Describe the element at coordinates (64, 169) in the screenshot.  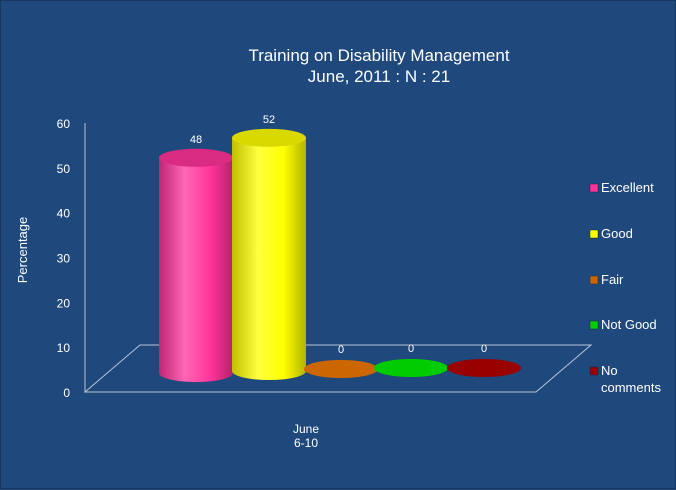
I see `y-tick-label: 50` at that location.